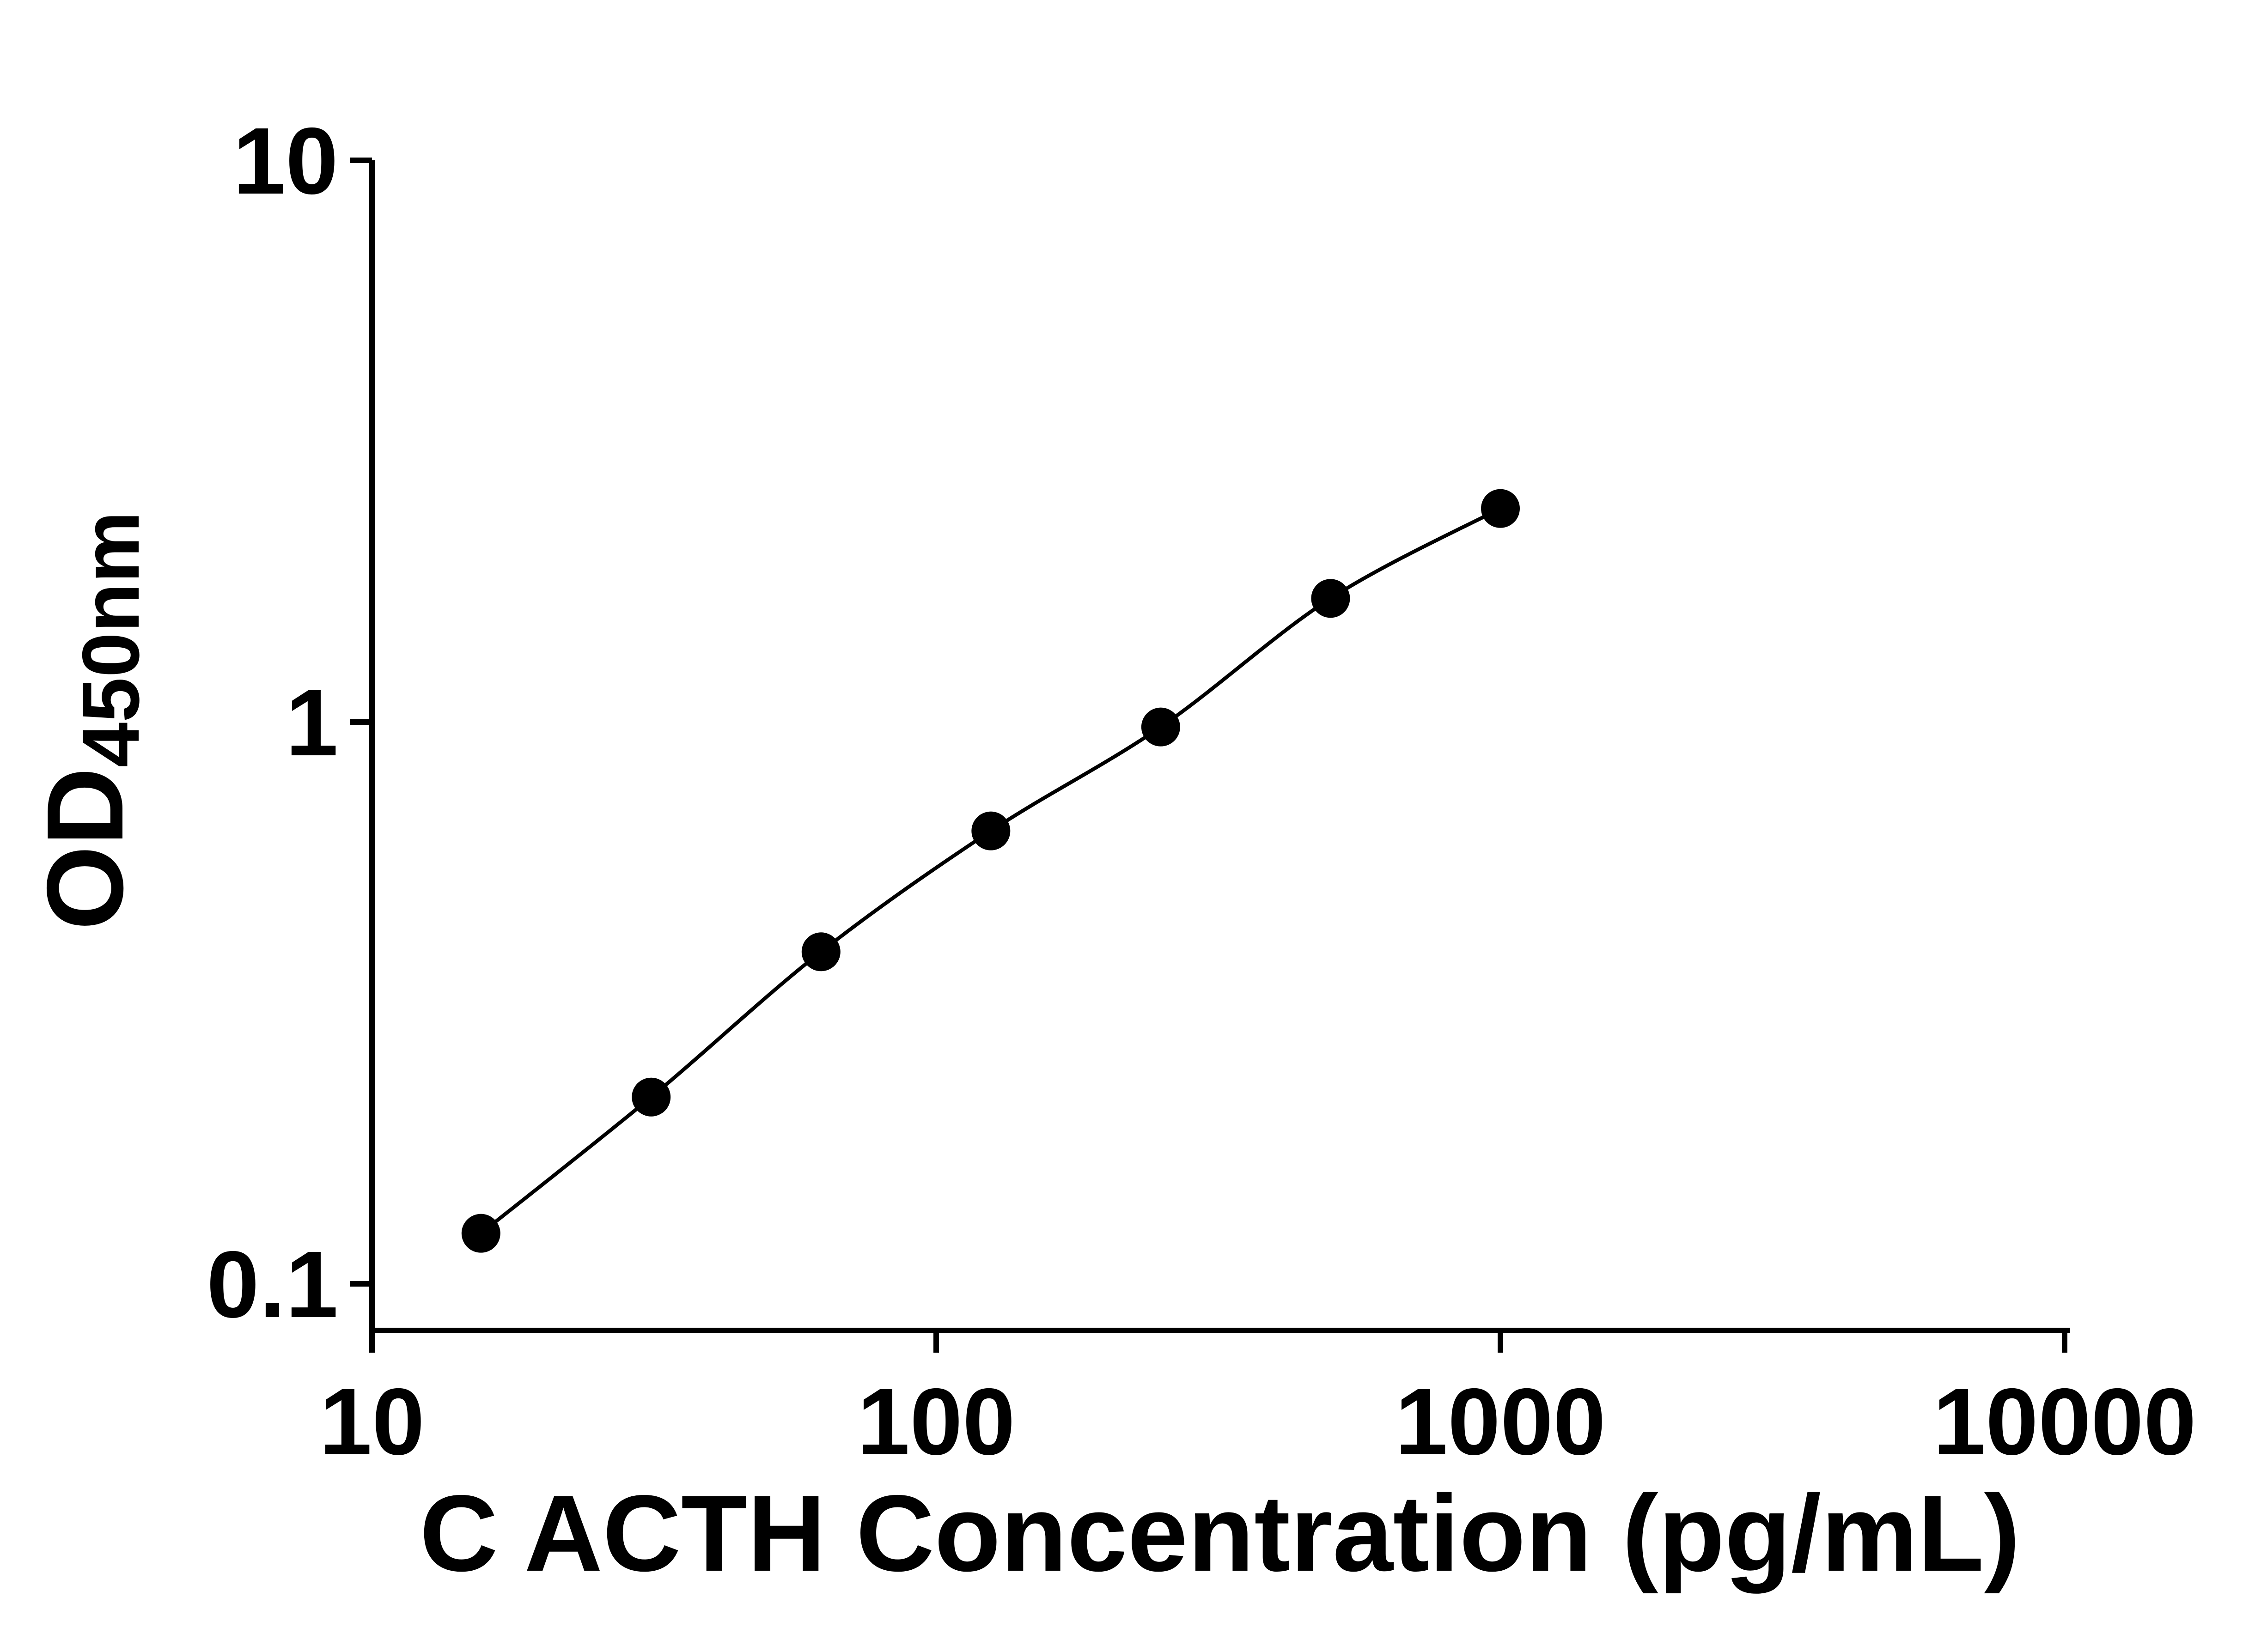 Image resolution: width=2255 pixels, height=1652 pixels. What do you see at coordinates (936, 1422) in the screenshot?
I see `x-tick-label: 100` at bounding box center [936, 1422].